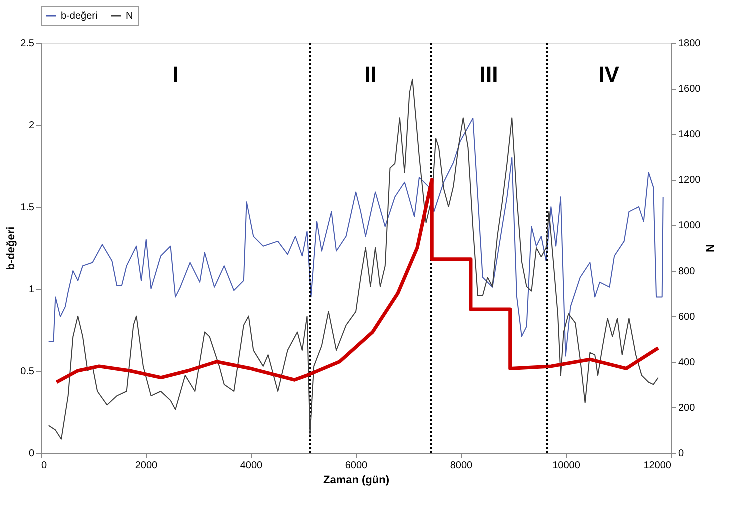 The height and width of the screenshot is (513, 751). What do you see at coordinates (27, 372) in the screenshot?
I see `y-tick-label: 0.5` at bounding box center [27, 372].